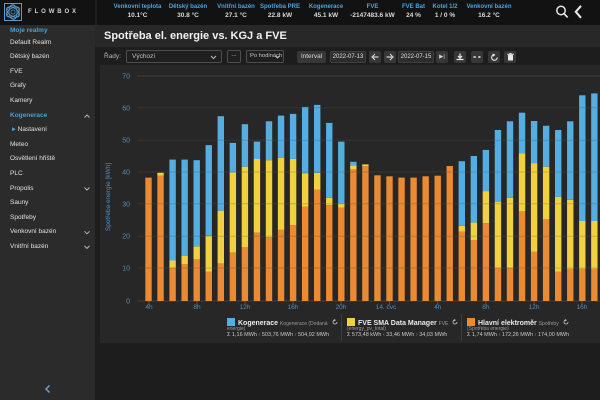  Describe the element at coordinates (128, 302) in the screenshot. I see `svg-text: 0` at that location.